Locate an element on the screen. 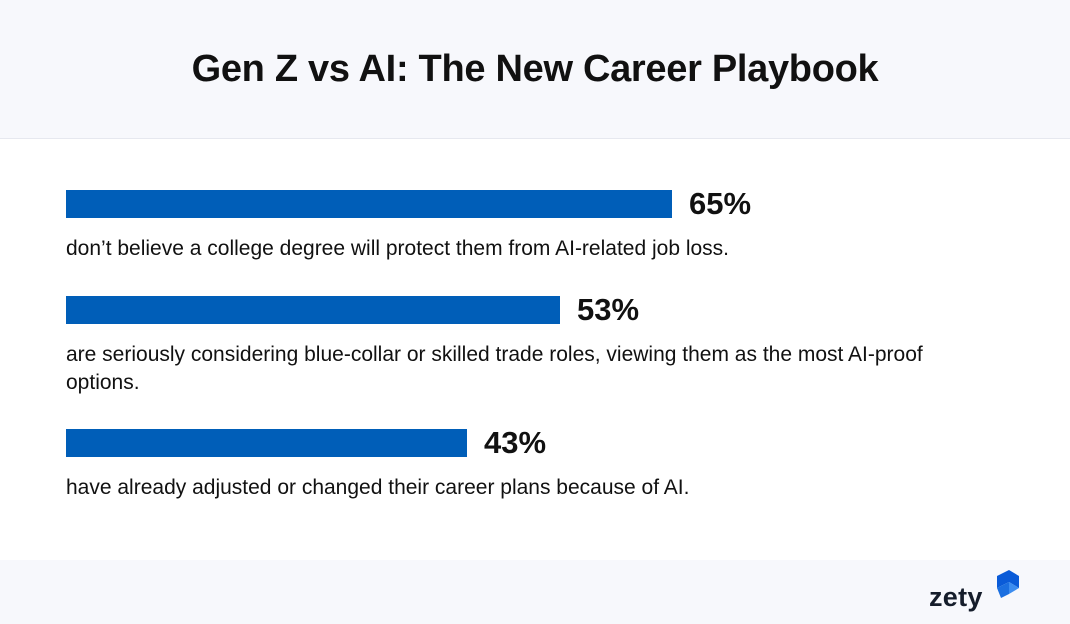  value-label: 53% is located at coordinates (608, 309).